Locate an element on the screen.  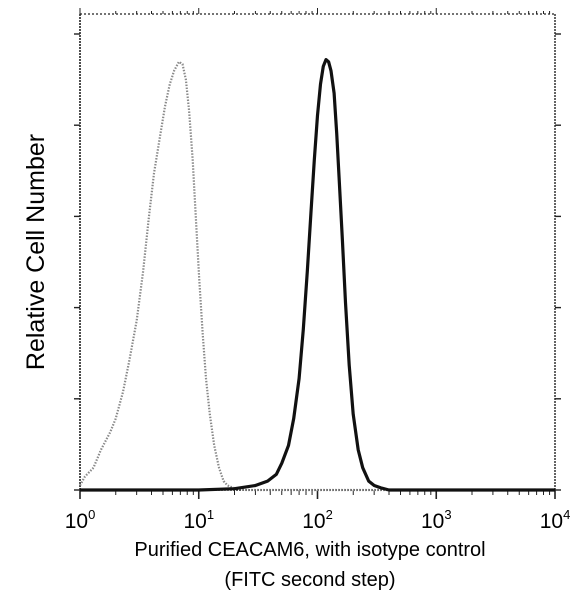
x-axis-label-line2: (FITC second step) is located at coordinates (309, 580).